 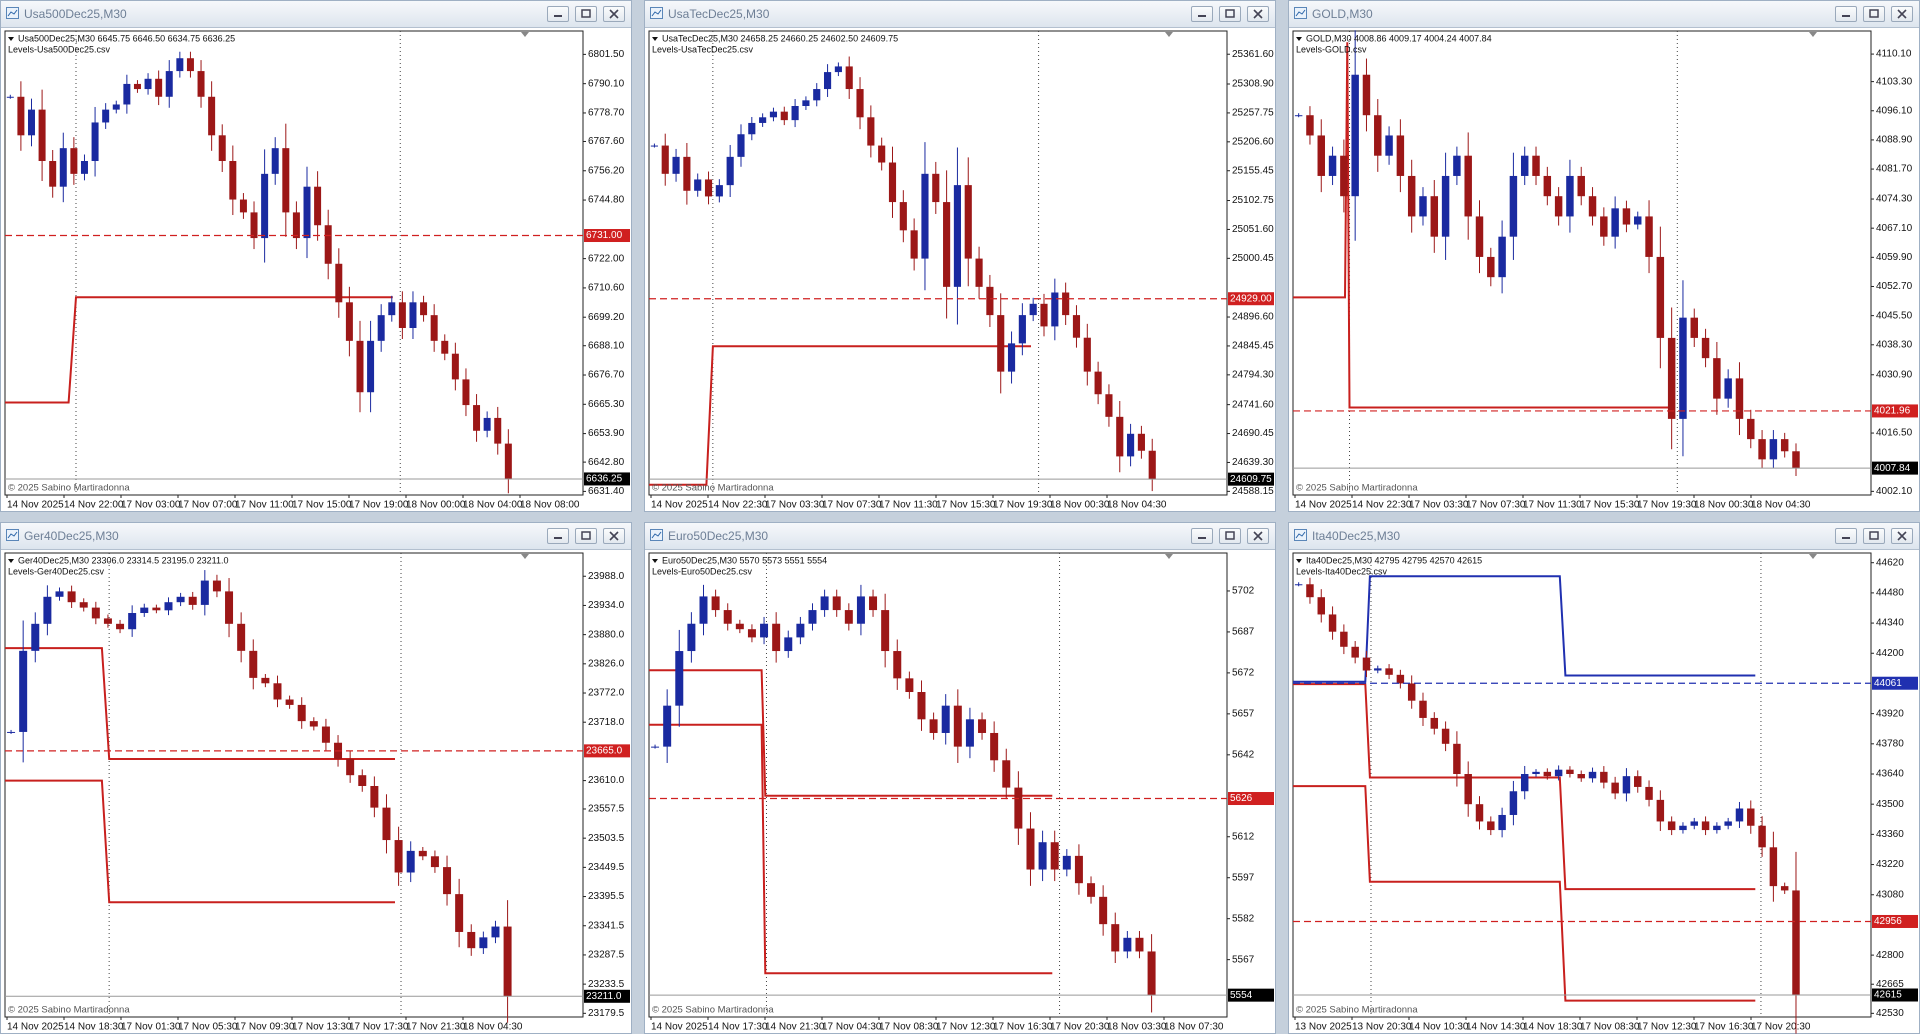 What do you see at coordinates (550, 505) in the screenshot?
I see `x-tick-label: 18 Nov 08:00` at bounding box center [550, 505].